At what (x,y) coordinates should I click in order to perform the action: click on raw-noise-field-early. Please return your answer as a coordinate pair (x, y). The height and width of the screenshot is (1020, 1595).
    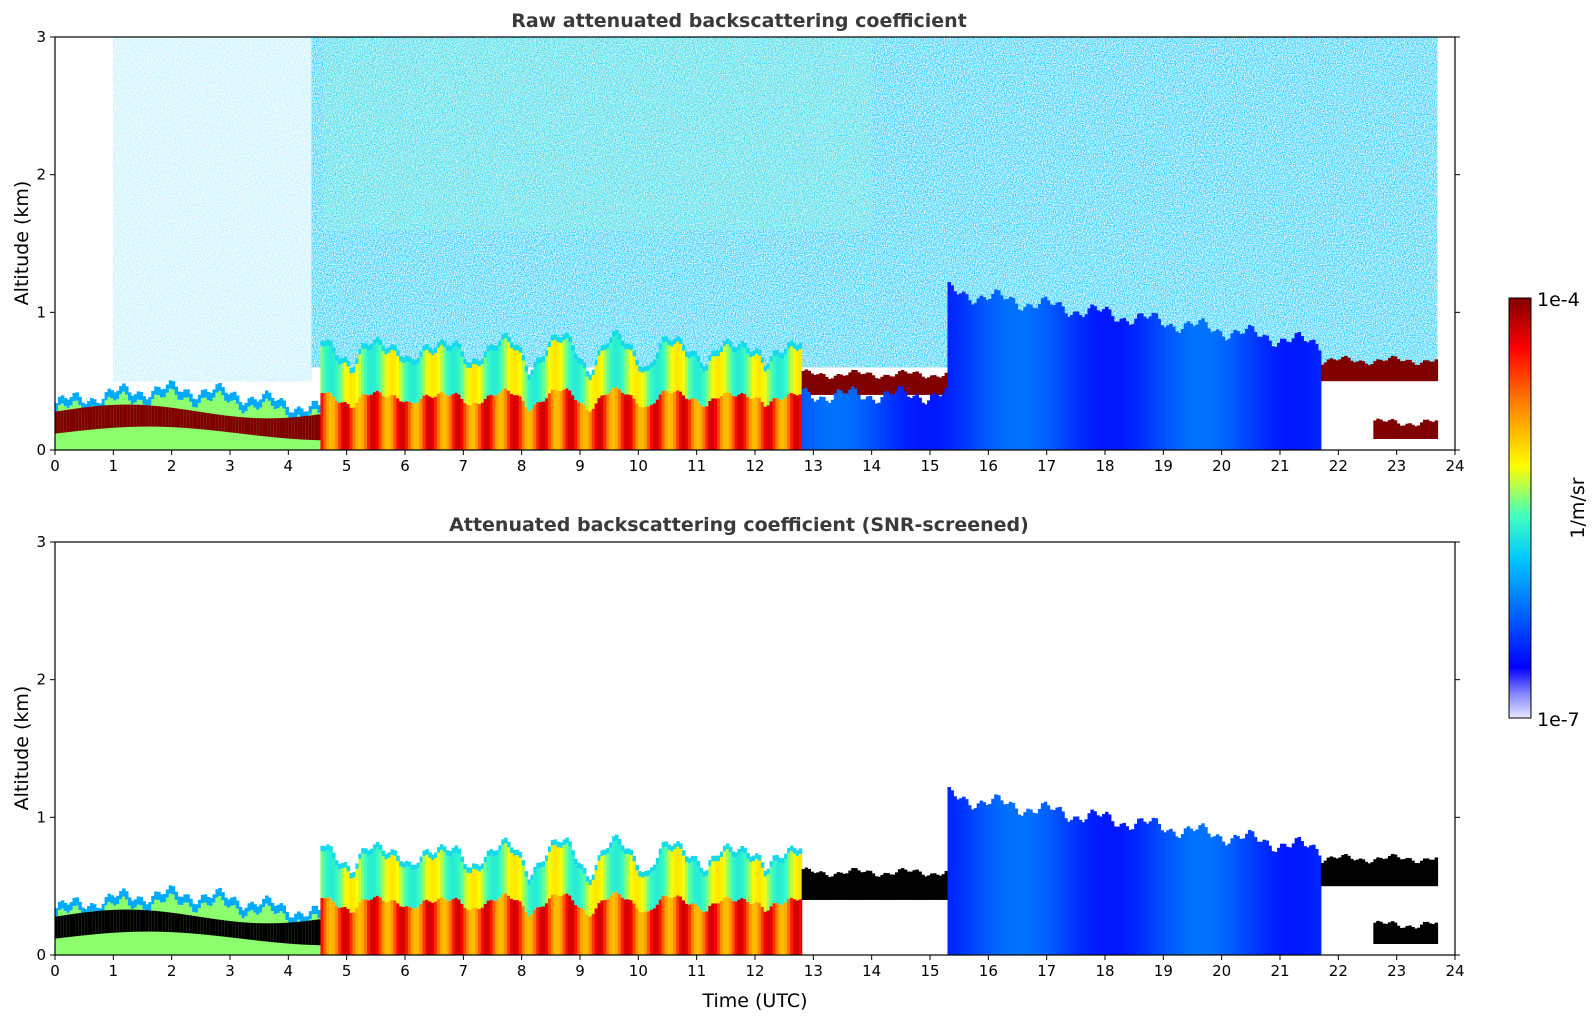
    Looking at the image, I should click on (212, 209).